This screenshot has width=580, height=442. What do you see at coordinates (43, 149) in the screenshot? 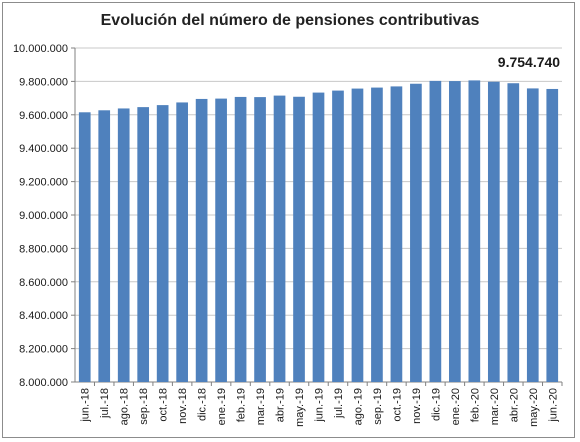
I see `y-tick-label: 9.400.000` at bounding box center [43, 149].